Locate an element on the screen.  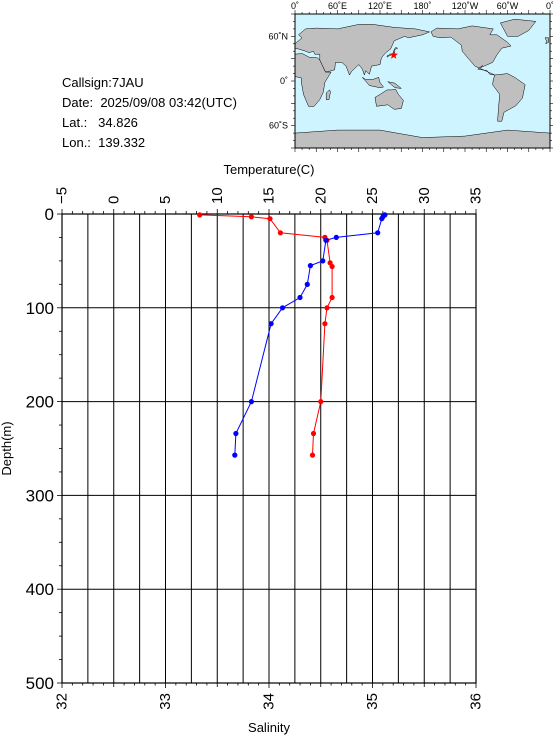
map-lon-label: 180˚ is located at coordinates (422, 6).